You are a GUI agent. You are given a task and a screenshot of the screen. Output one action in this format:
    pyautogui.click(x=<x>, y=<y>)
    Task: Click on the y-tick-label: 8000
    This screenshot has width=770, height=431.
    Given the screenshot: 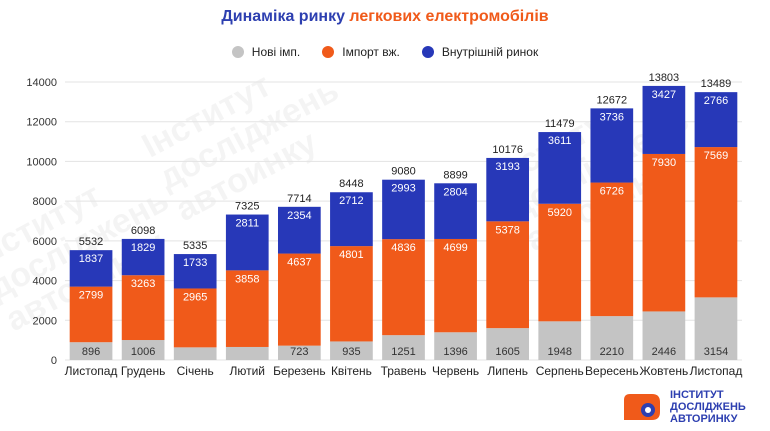 What is the action you would take?
    pyautogui.click(x=45, y=202)
    